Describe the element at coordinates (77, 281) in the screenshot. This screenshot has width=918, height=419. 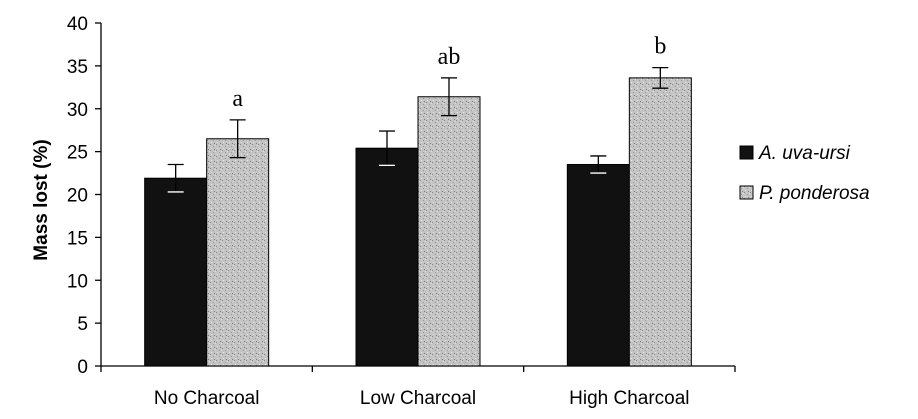
I see `y-tick-label: 10` at that location.